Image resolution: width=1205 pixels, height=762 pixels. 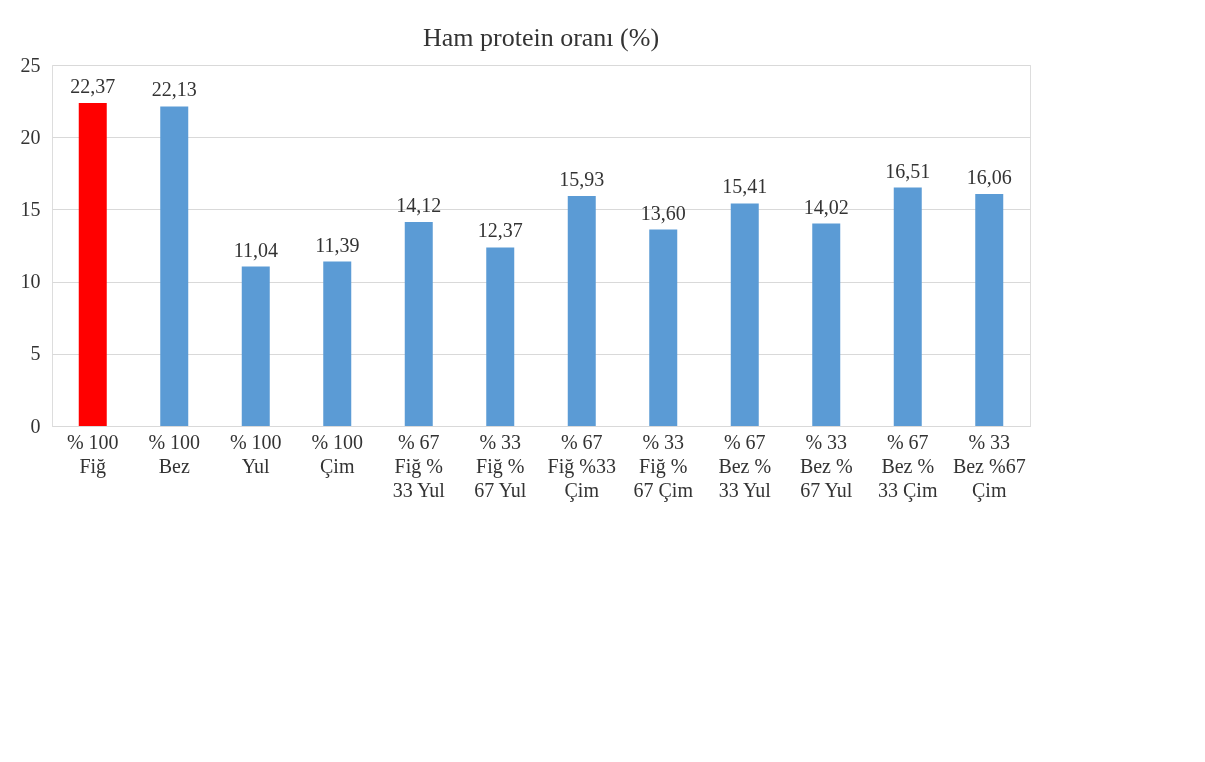 What do you see at coordinates (908, 466) in the screenshot?
I see `x-tick-label: % 67 Bez % 33 Çim` at bounding box center [908, 466].